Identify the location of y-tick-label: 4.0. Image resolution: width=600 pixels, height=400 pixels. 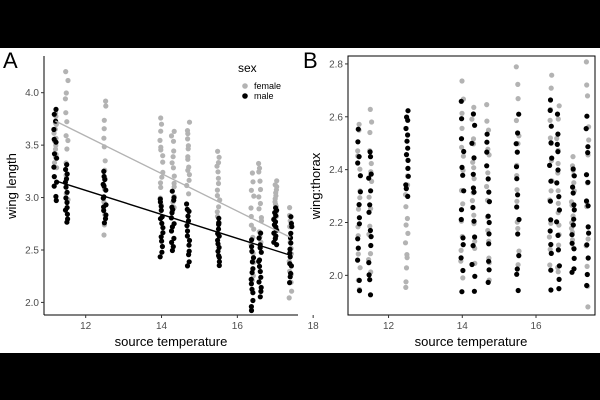
(32, 93).